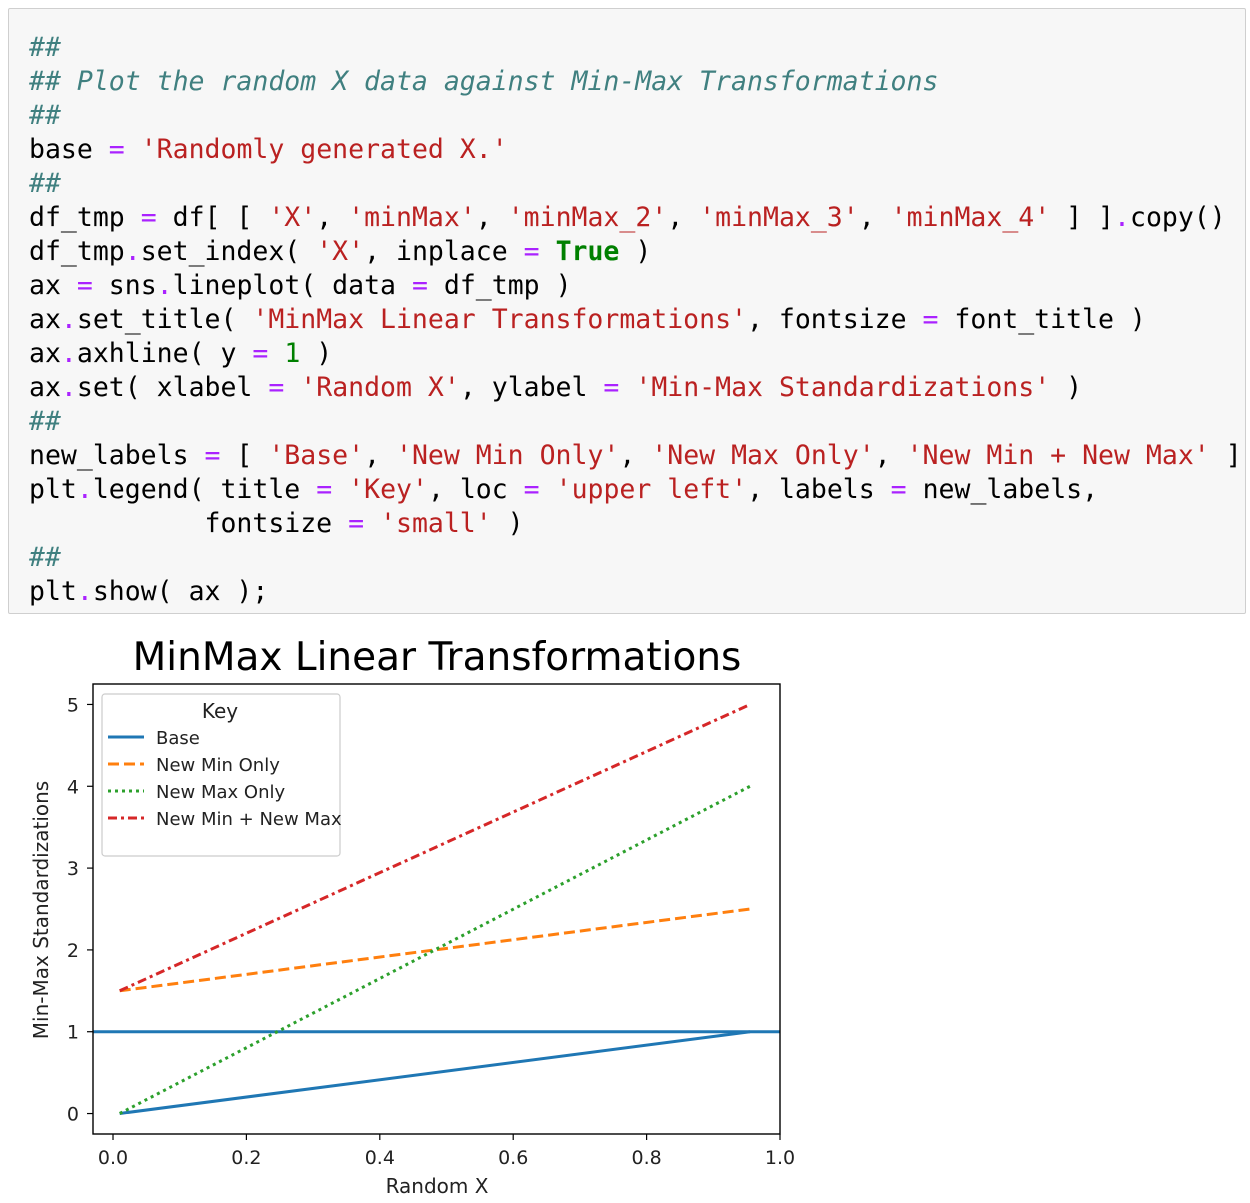  What do you see at coordinates (779, 217) in the screenshot?
I see `code-token: 'minMax_3'` at bounding box center [779, 217].